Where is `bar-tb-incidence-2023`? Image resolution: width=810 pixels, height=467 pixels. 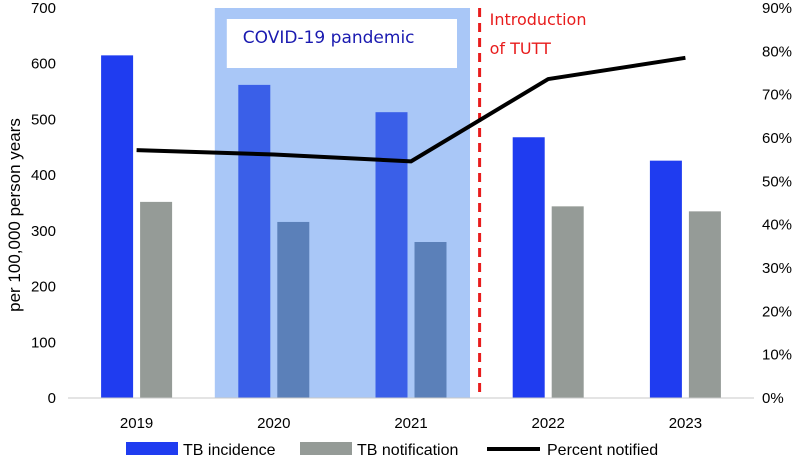
bar-tb-incidence-2023 is located at coordinates (665, 279).